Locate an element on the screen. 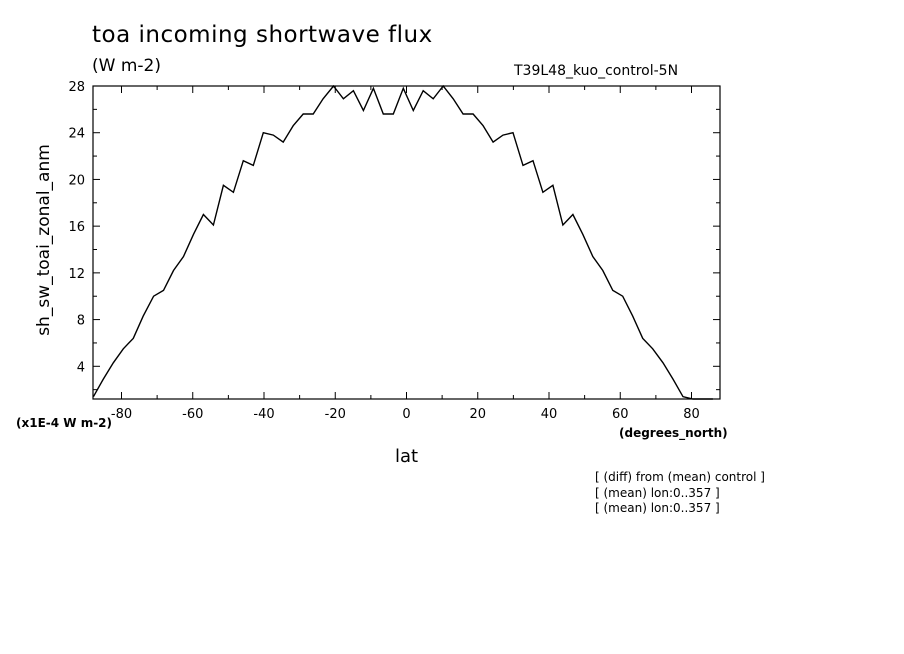 The height and width of the screenshot is (654, 904). run-label: T39L48_kuo_control-5N is located at coordinates (596, 71).